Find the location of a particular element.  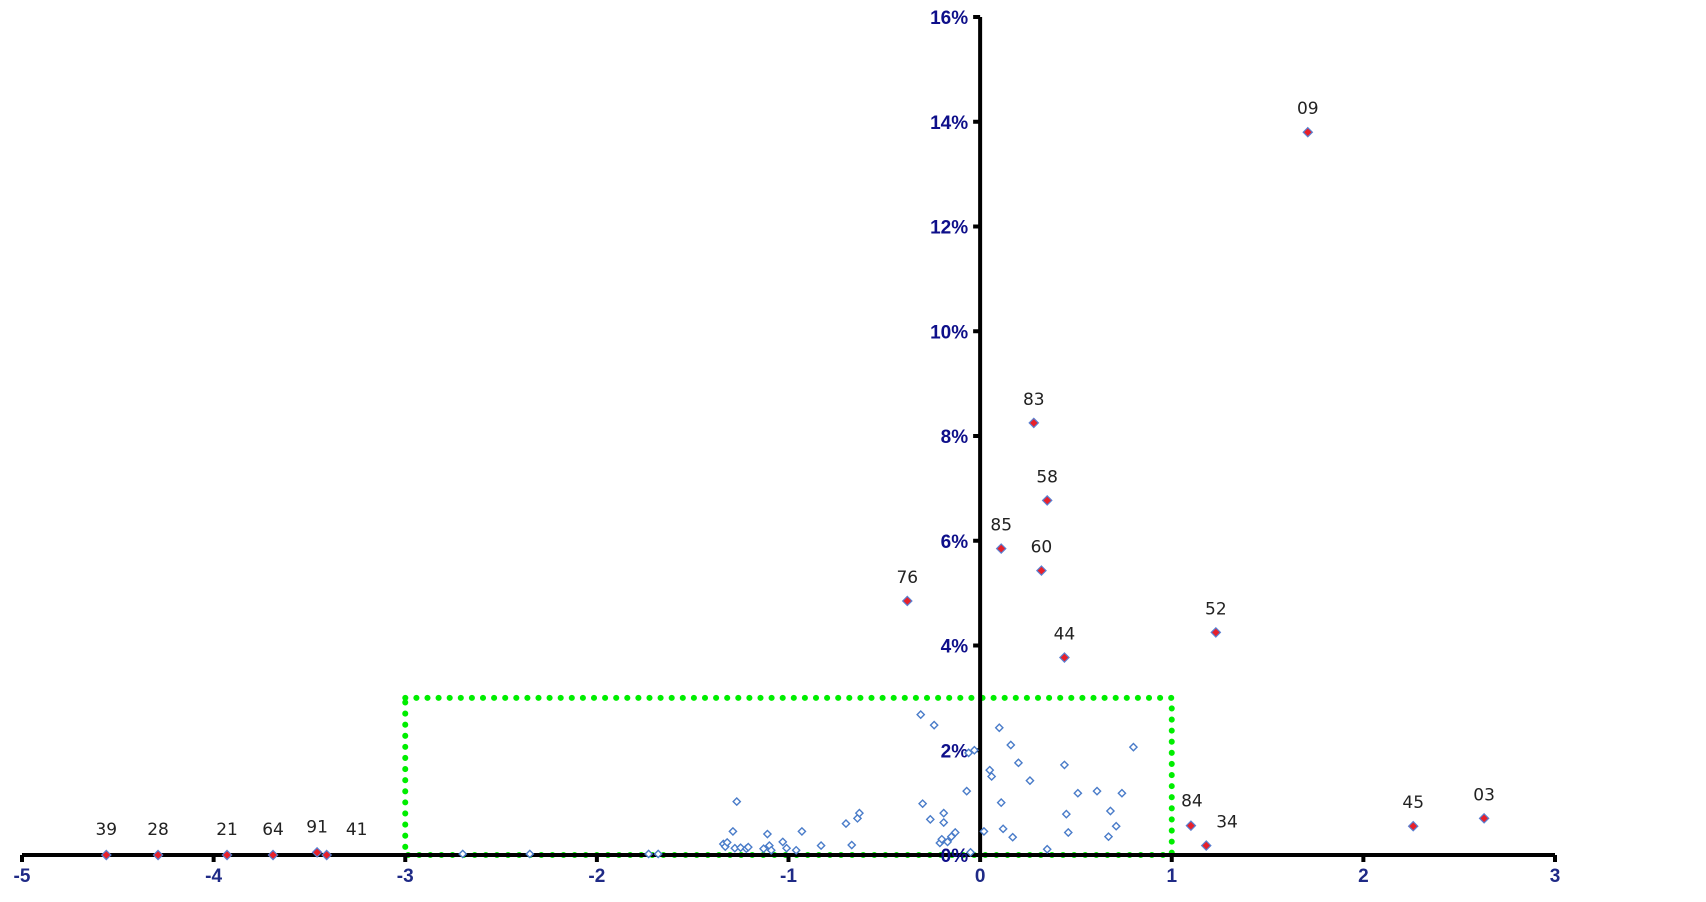

point-label: 09 is located at coordinates (1308, 109).